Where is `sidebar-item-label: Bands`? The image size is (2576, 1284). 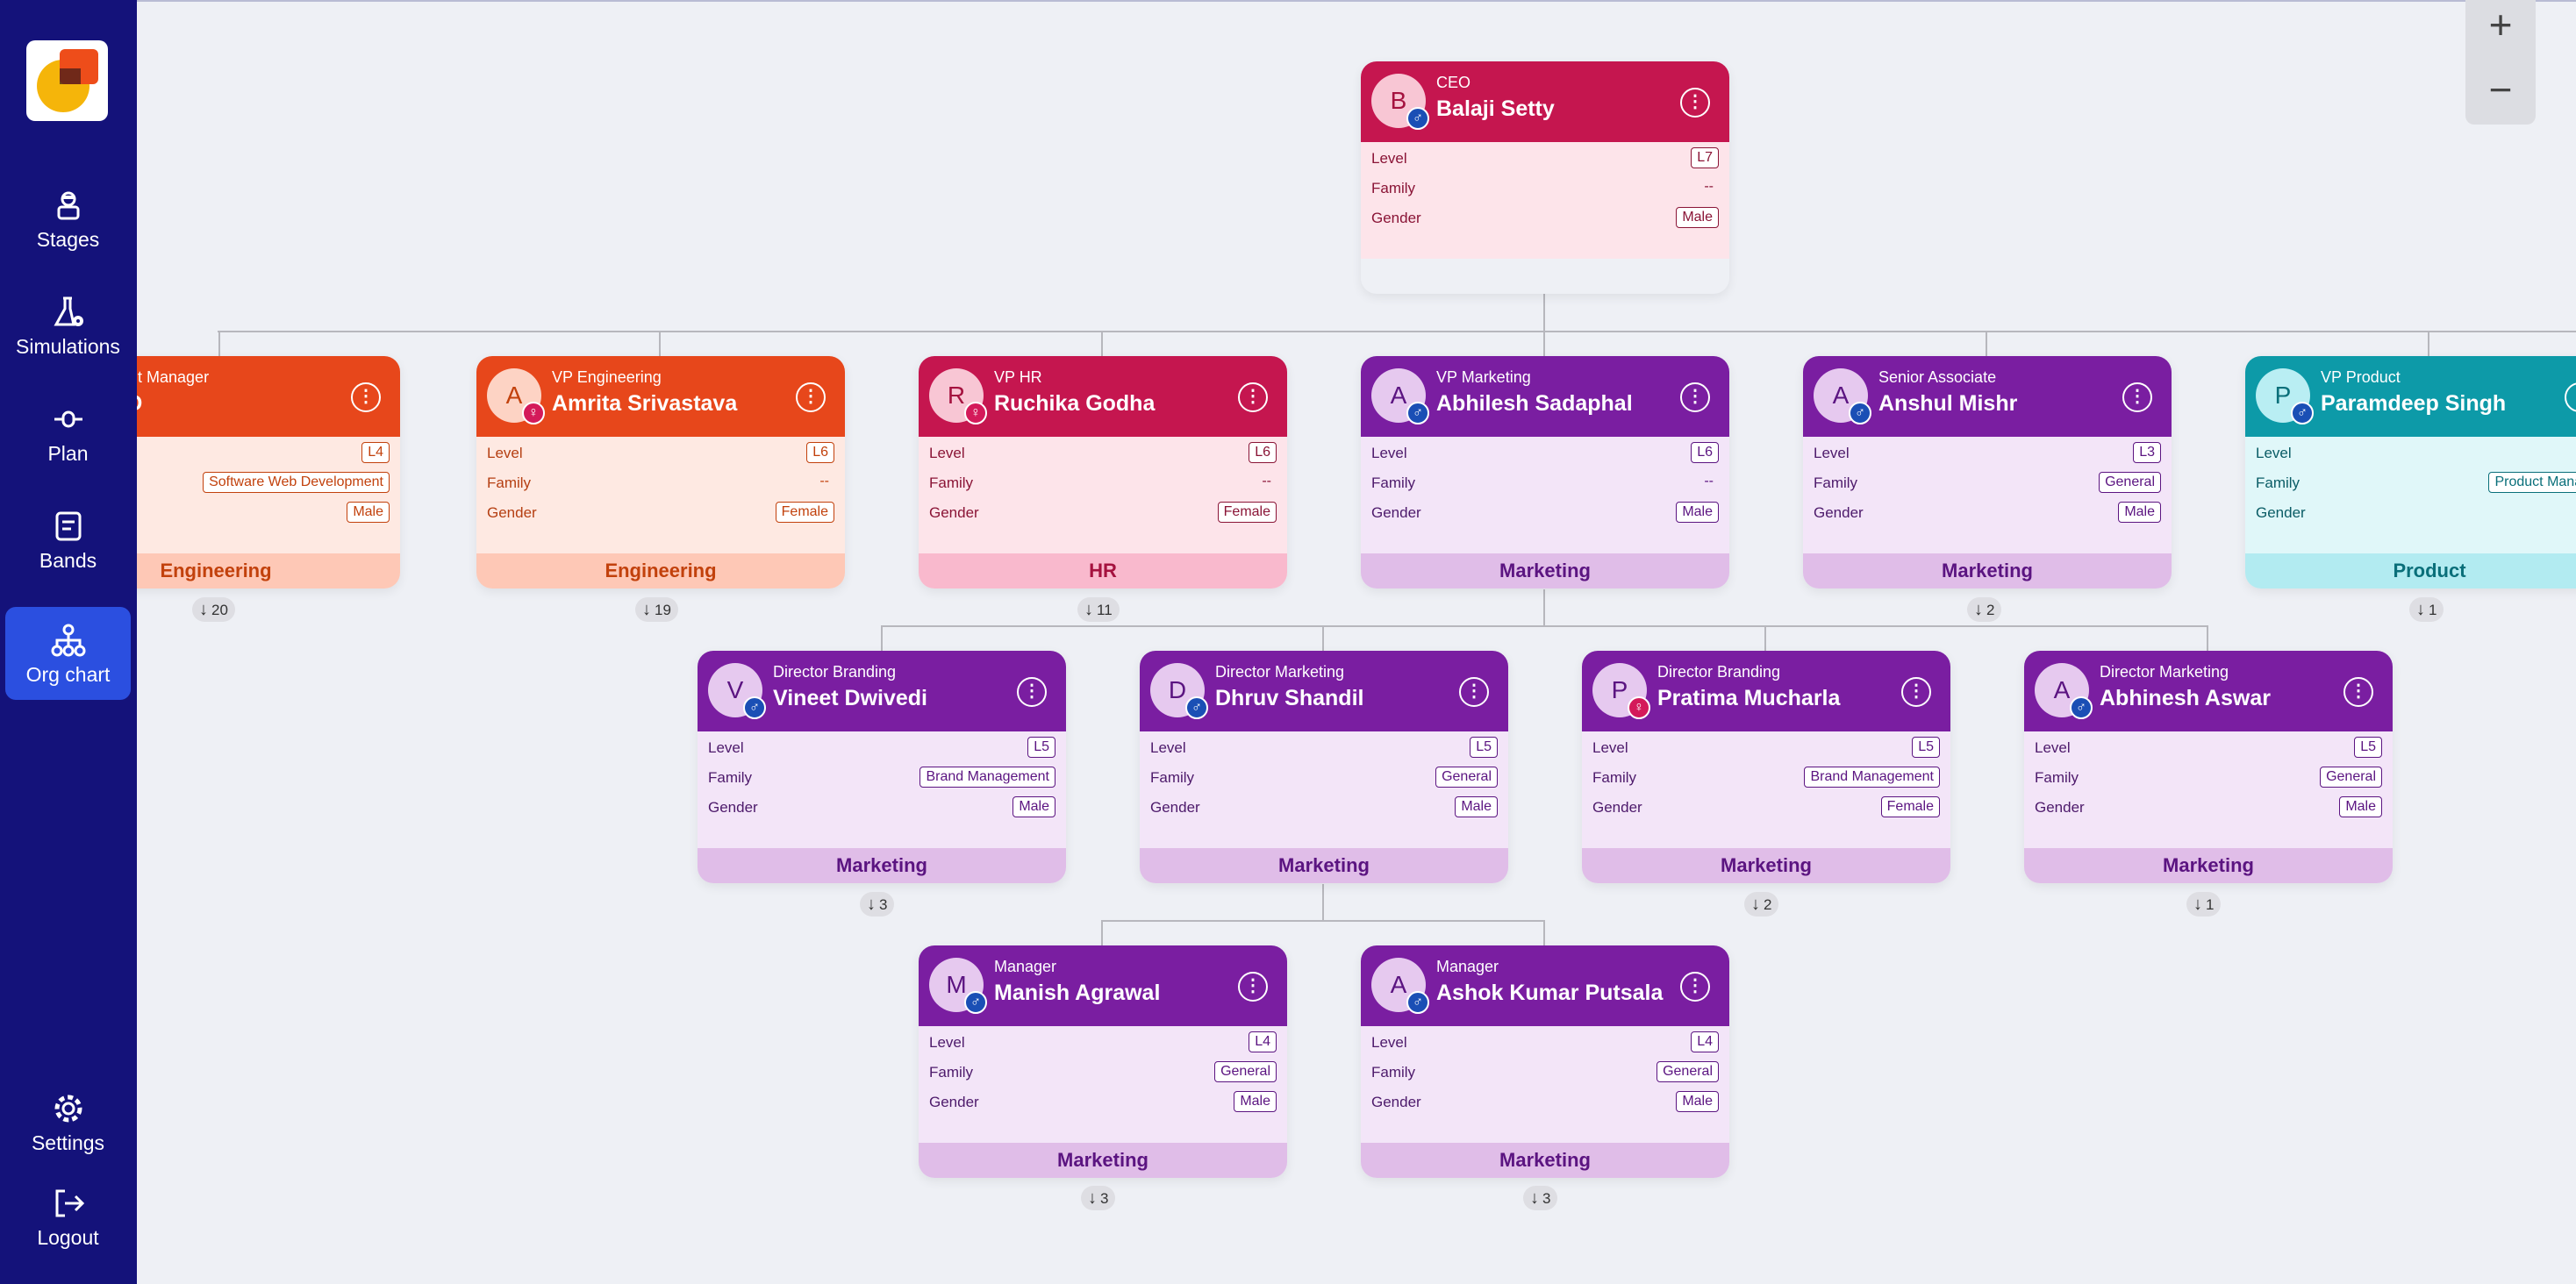 sidebar-item-label: Bands is located at coordinates (68, 560).